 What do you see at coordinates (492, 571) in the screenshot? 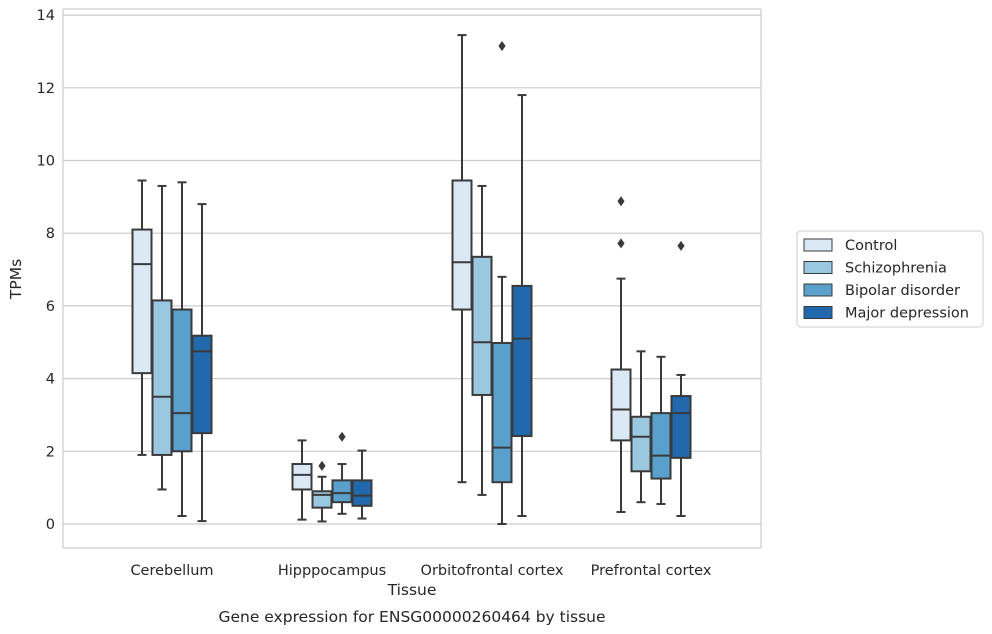
I see `x-tick-label: Orbitofrontal cortex` at bounding box center [492, 571].